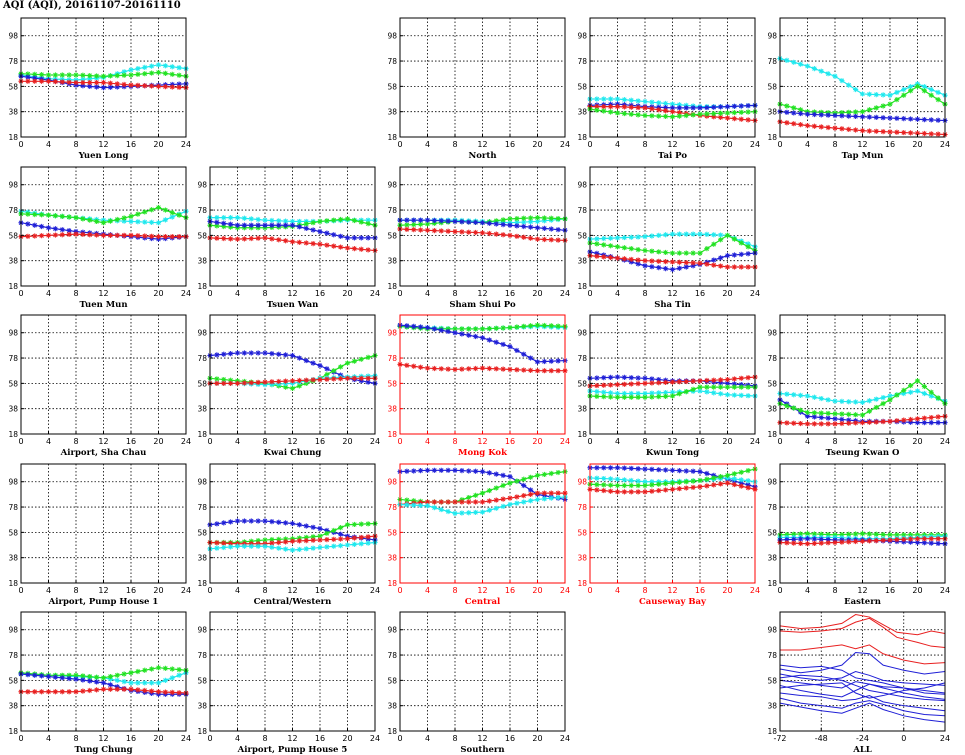 The image size is (965, 755). Describe the element at coordinates (862, 441) in the screenshot. I see `x-tick-label: 12` at that location.